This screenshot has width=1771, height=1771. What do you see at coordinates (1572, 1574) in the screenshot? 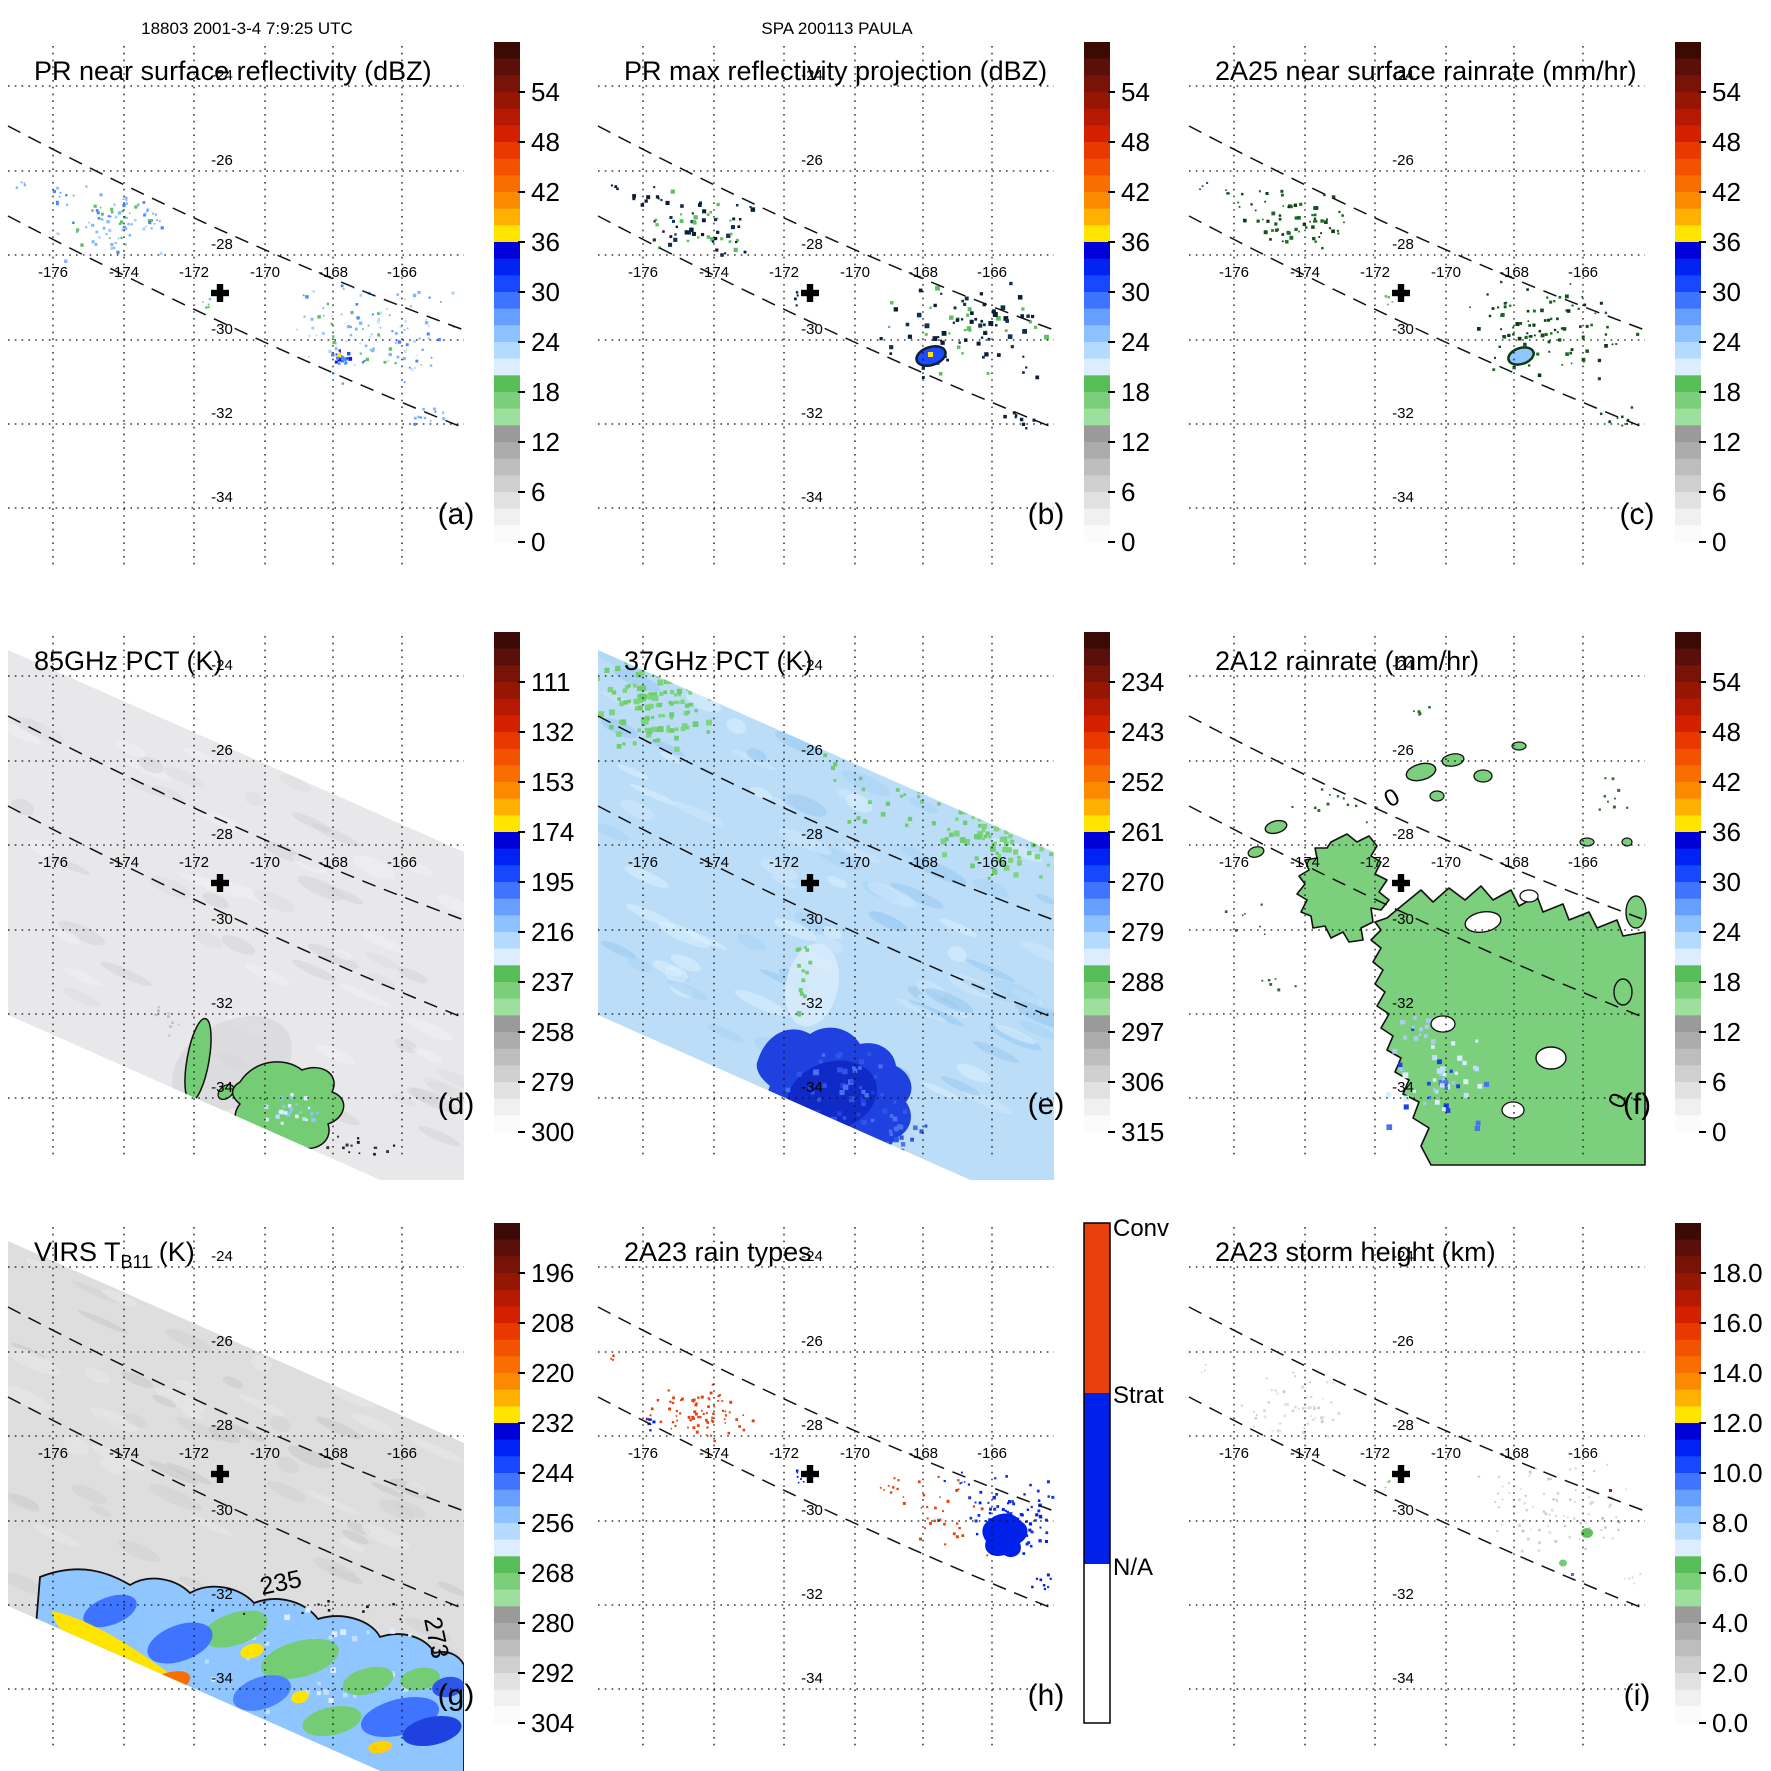
I see `data-pixel` at bounding box center [1572, 1574].